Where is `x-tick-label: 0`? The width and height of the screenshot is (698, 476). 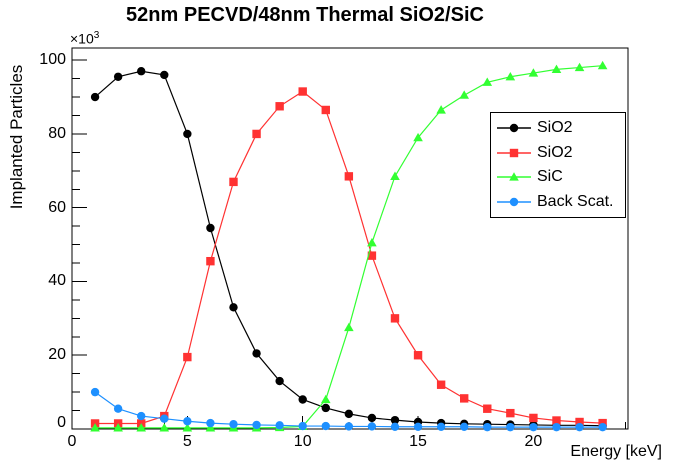
x-tick-label: 0 is located at coordinates (72, 441).